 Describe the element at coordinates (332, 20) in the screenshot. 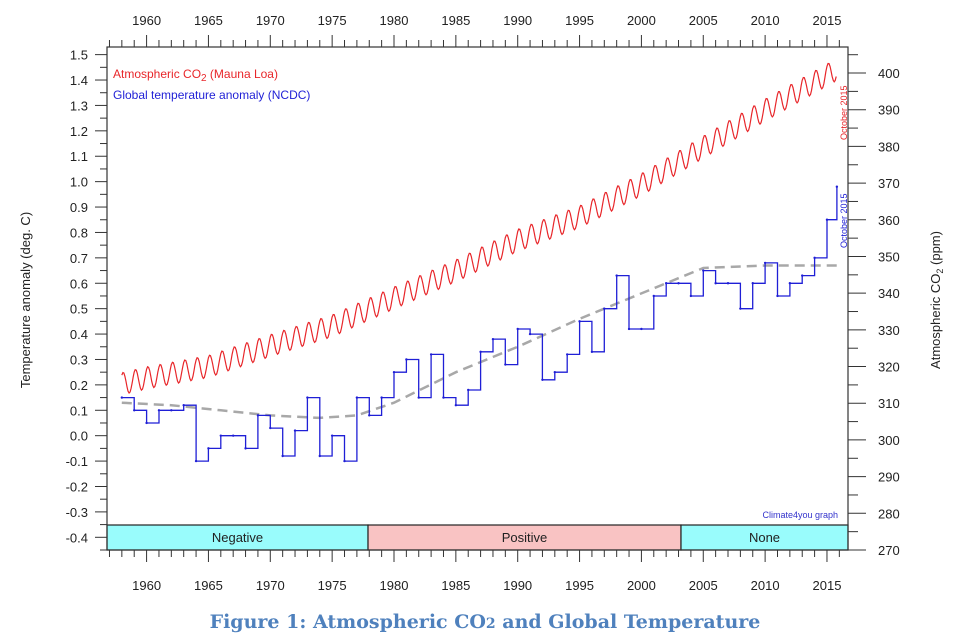

I see `x-tick-label-top: 1975` at that location.